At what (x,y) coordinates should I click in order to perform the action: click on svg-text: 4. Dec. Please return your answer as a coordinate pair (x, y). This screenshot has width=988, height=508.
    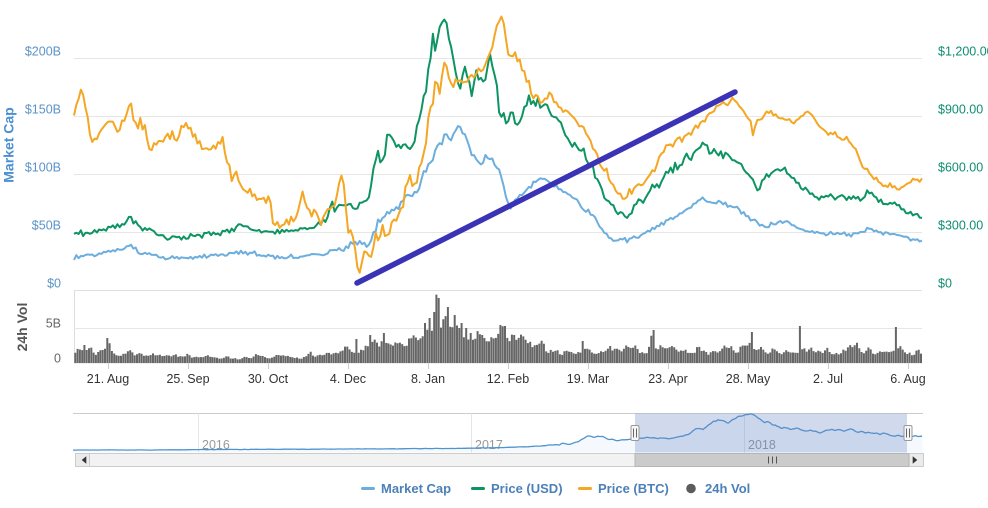
    Looking at the image, I should click on (348, 379).